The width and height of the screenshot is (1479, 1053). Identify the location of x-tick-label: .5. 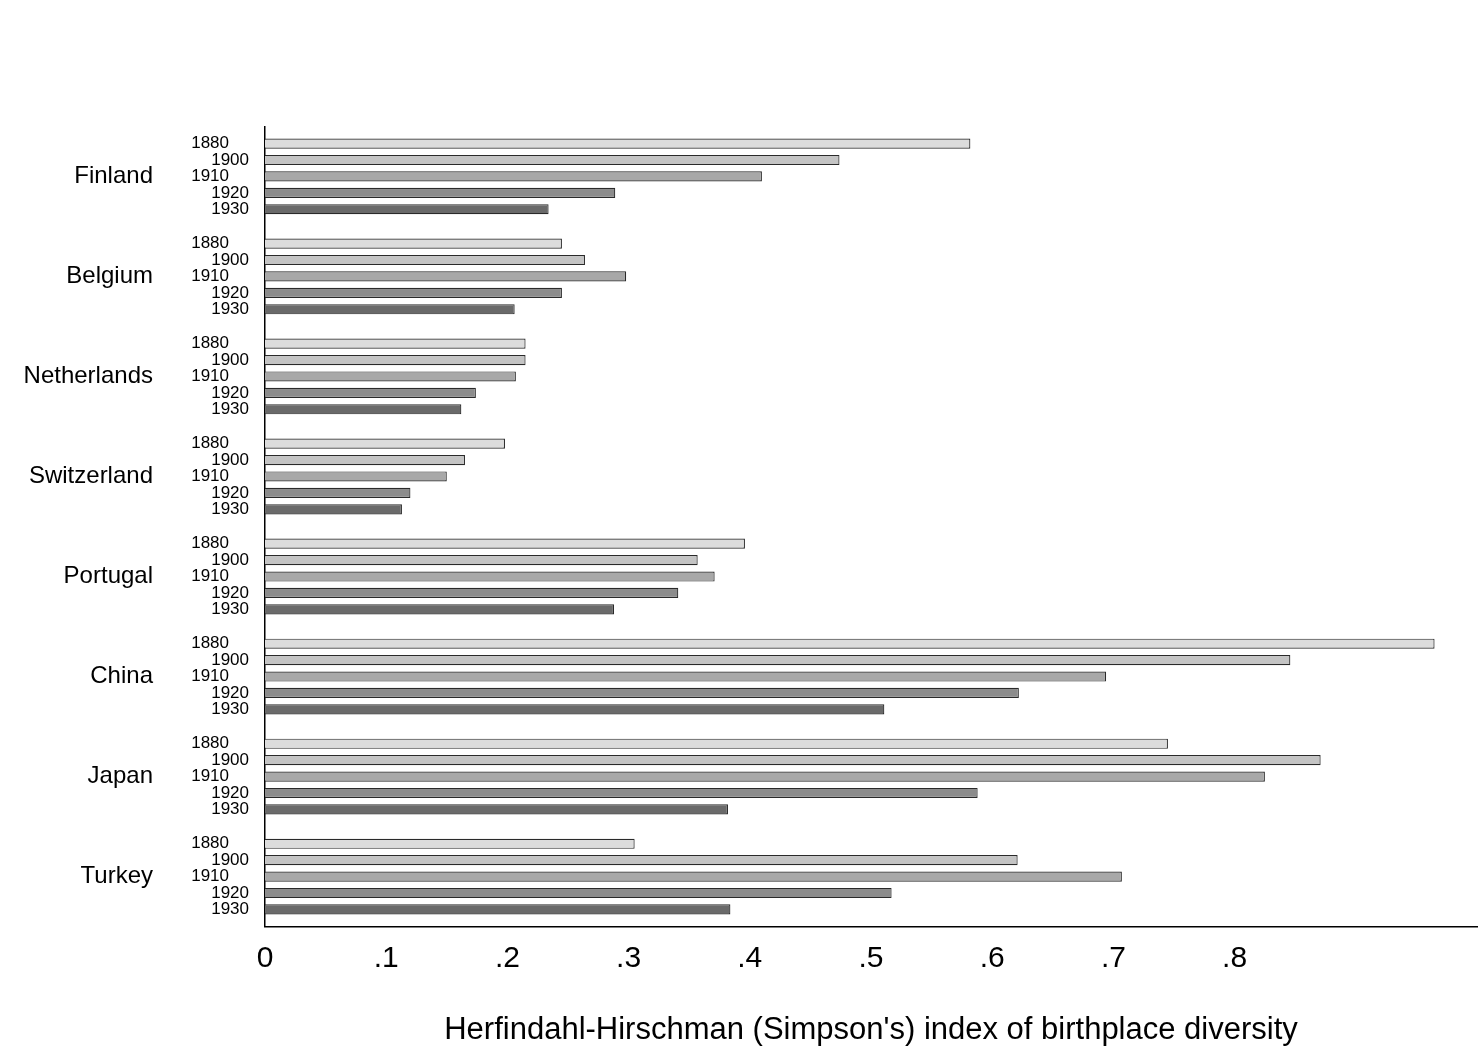
(871, 956).